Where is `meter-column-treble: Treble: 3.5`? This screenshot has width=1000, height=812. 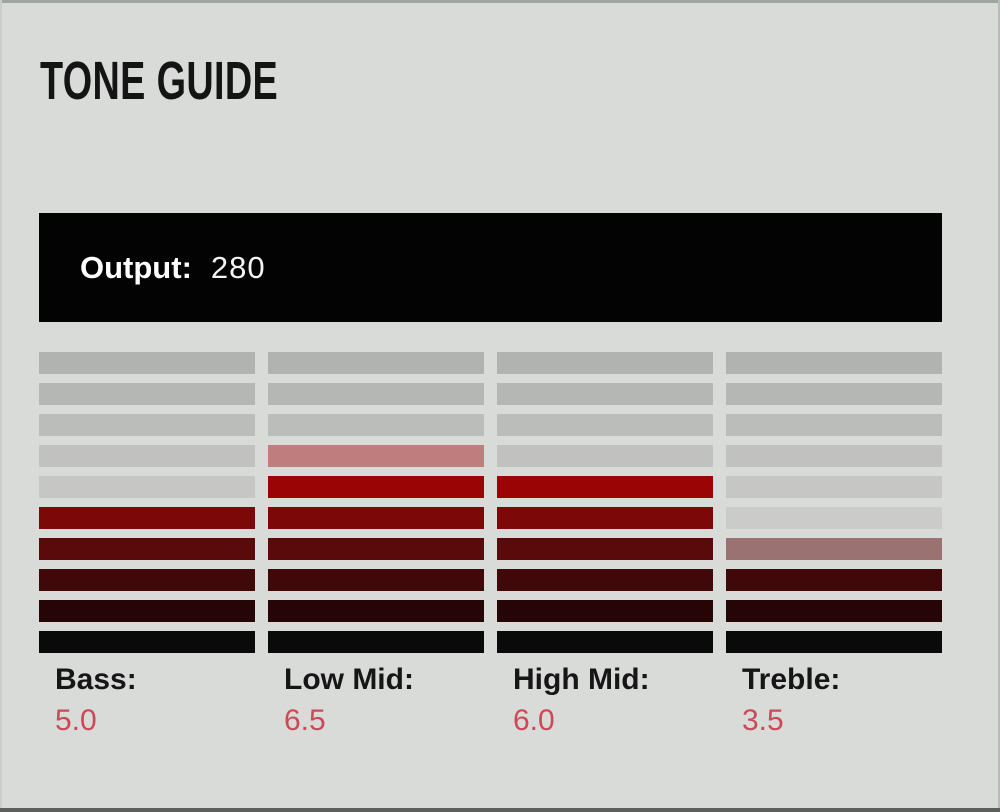 meter-column-treble: Treble: 3.5 is located at coordinates (834, 545).